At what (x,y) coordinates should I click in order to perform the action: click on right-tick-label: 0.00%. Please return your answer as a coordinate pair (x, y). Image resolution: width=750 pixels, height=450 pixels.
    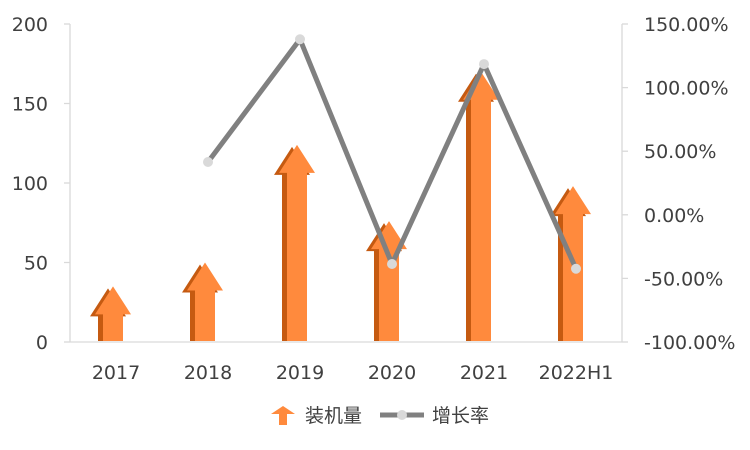
    Looking at the image, I should click on (674, 216).